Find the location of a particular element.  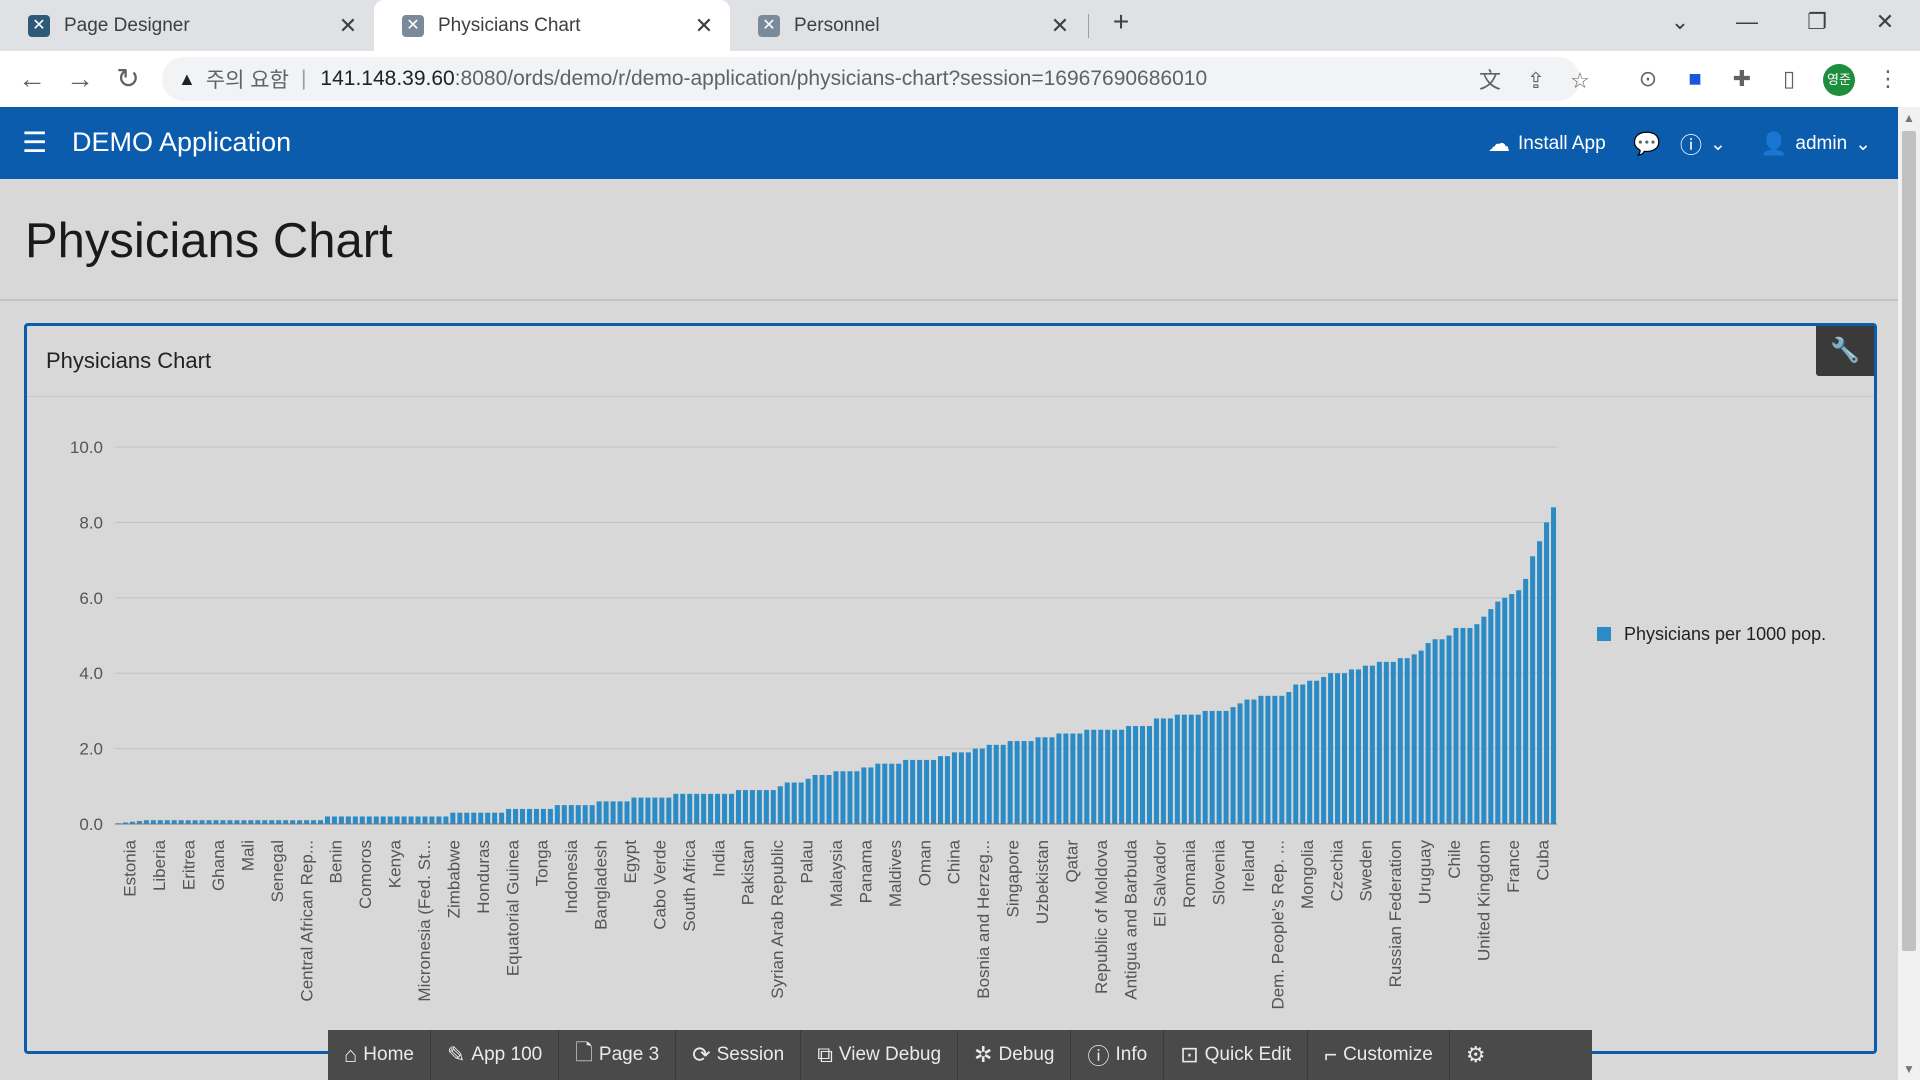

dev-quick-edit-button: ⊡ Quick Edit is located at coordinates (1236, 1055).